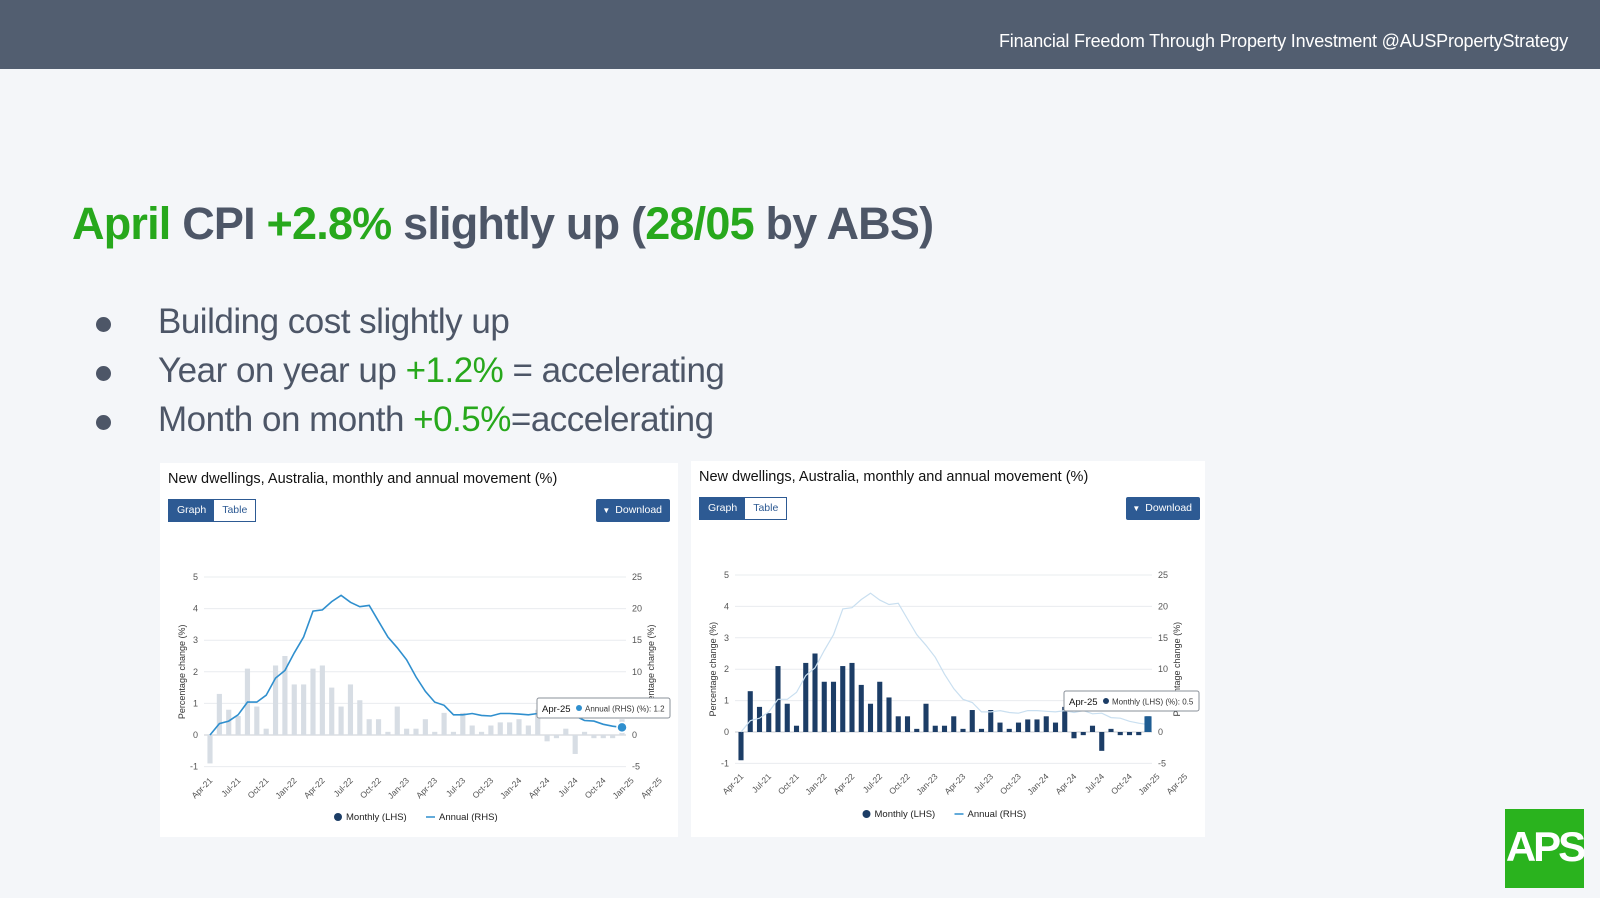 This screenshot has height=898, width=1600. I want to click on bullet-part: Month on month, so click(286, 419).